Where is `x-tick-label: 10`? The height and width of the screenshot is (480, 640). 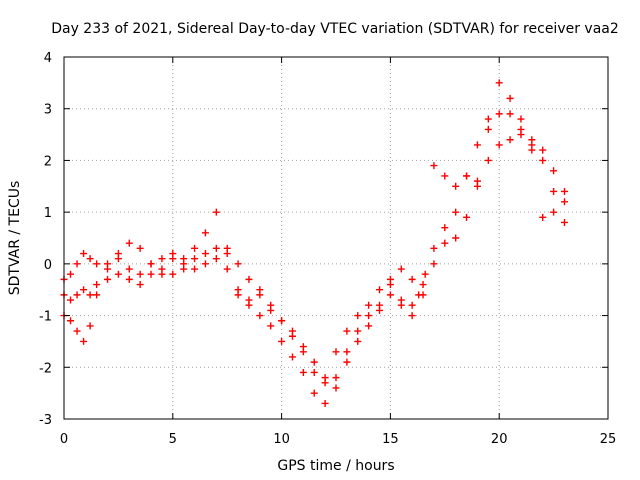 x-tick-label: 10 is located at coordinates (281, 439).